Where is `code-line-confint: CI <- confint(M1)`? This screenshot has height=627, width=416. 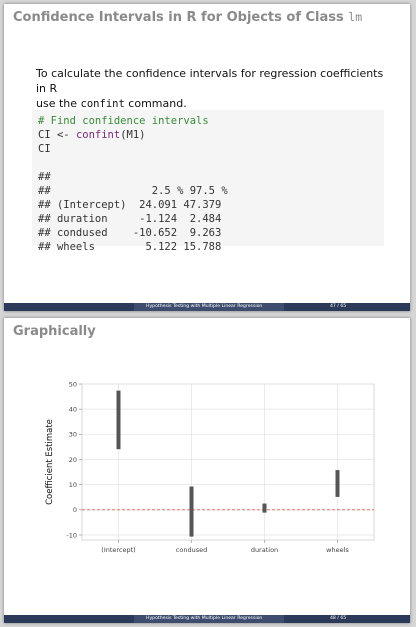 code-line-confint: CI <- confint(M1) is located at coordinates (92, 135).